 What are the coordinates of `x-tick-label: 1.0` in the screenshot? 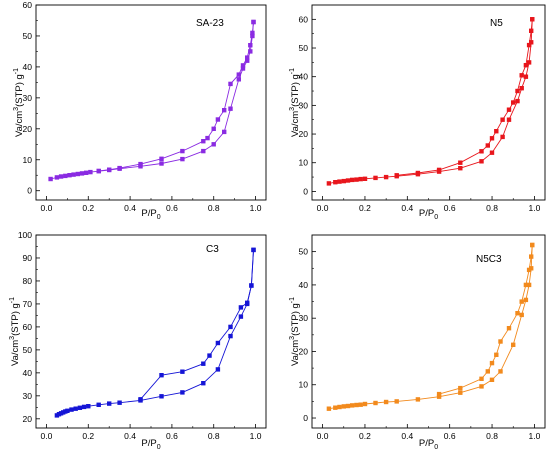 It's located at (256, 436).